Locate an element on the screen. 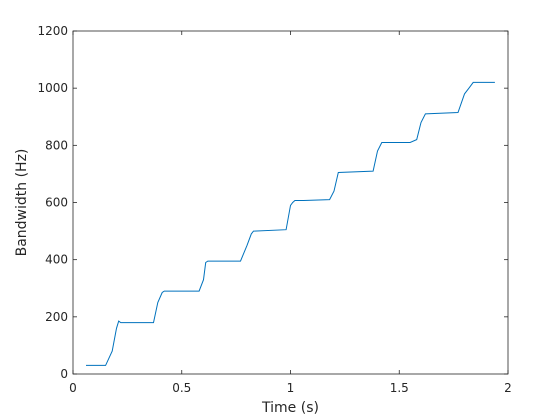  x-tick-label: 0.5 is located at coordinates (181, 388).